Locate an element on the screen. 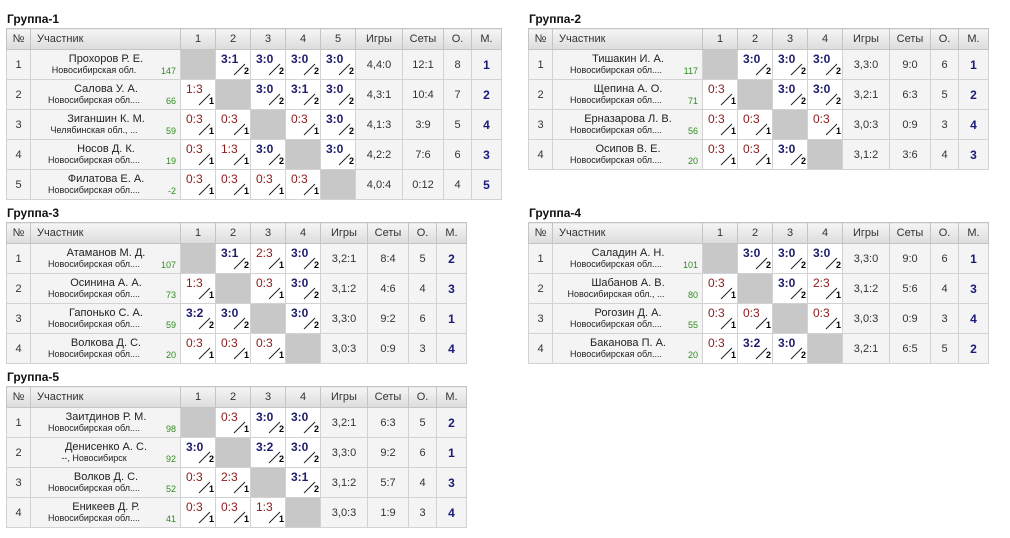 This screenshot has width=1010, height=538. participant-name: Салова У. А. is located at coordinates (106, 89).